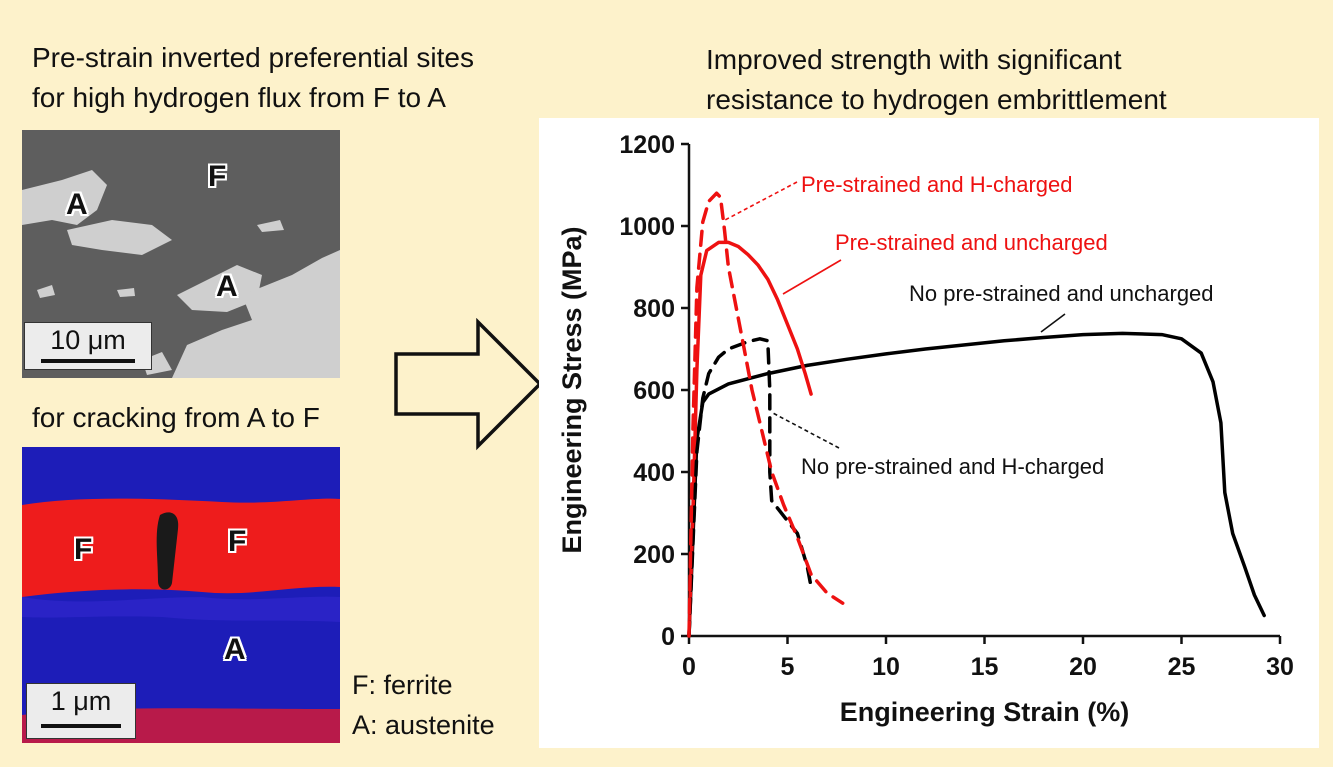 This screenshot has width=1333, height=767. Describe the element at coordinates (88, 361) in the screenshot. I see `sem-scale-line` at that location.